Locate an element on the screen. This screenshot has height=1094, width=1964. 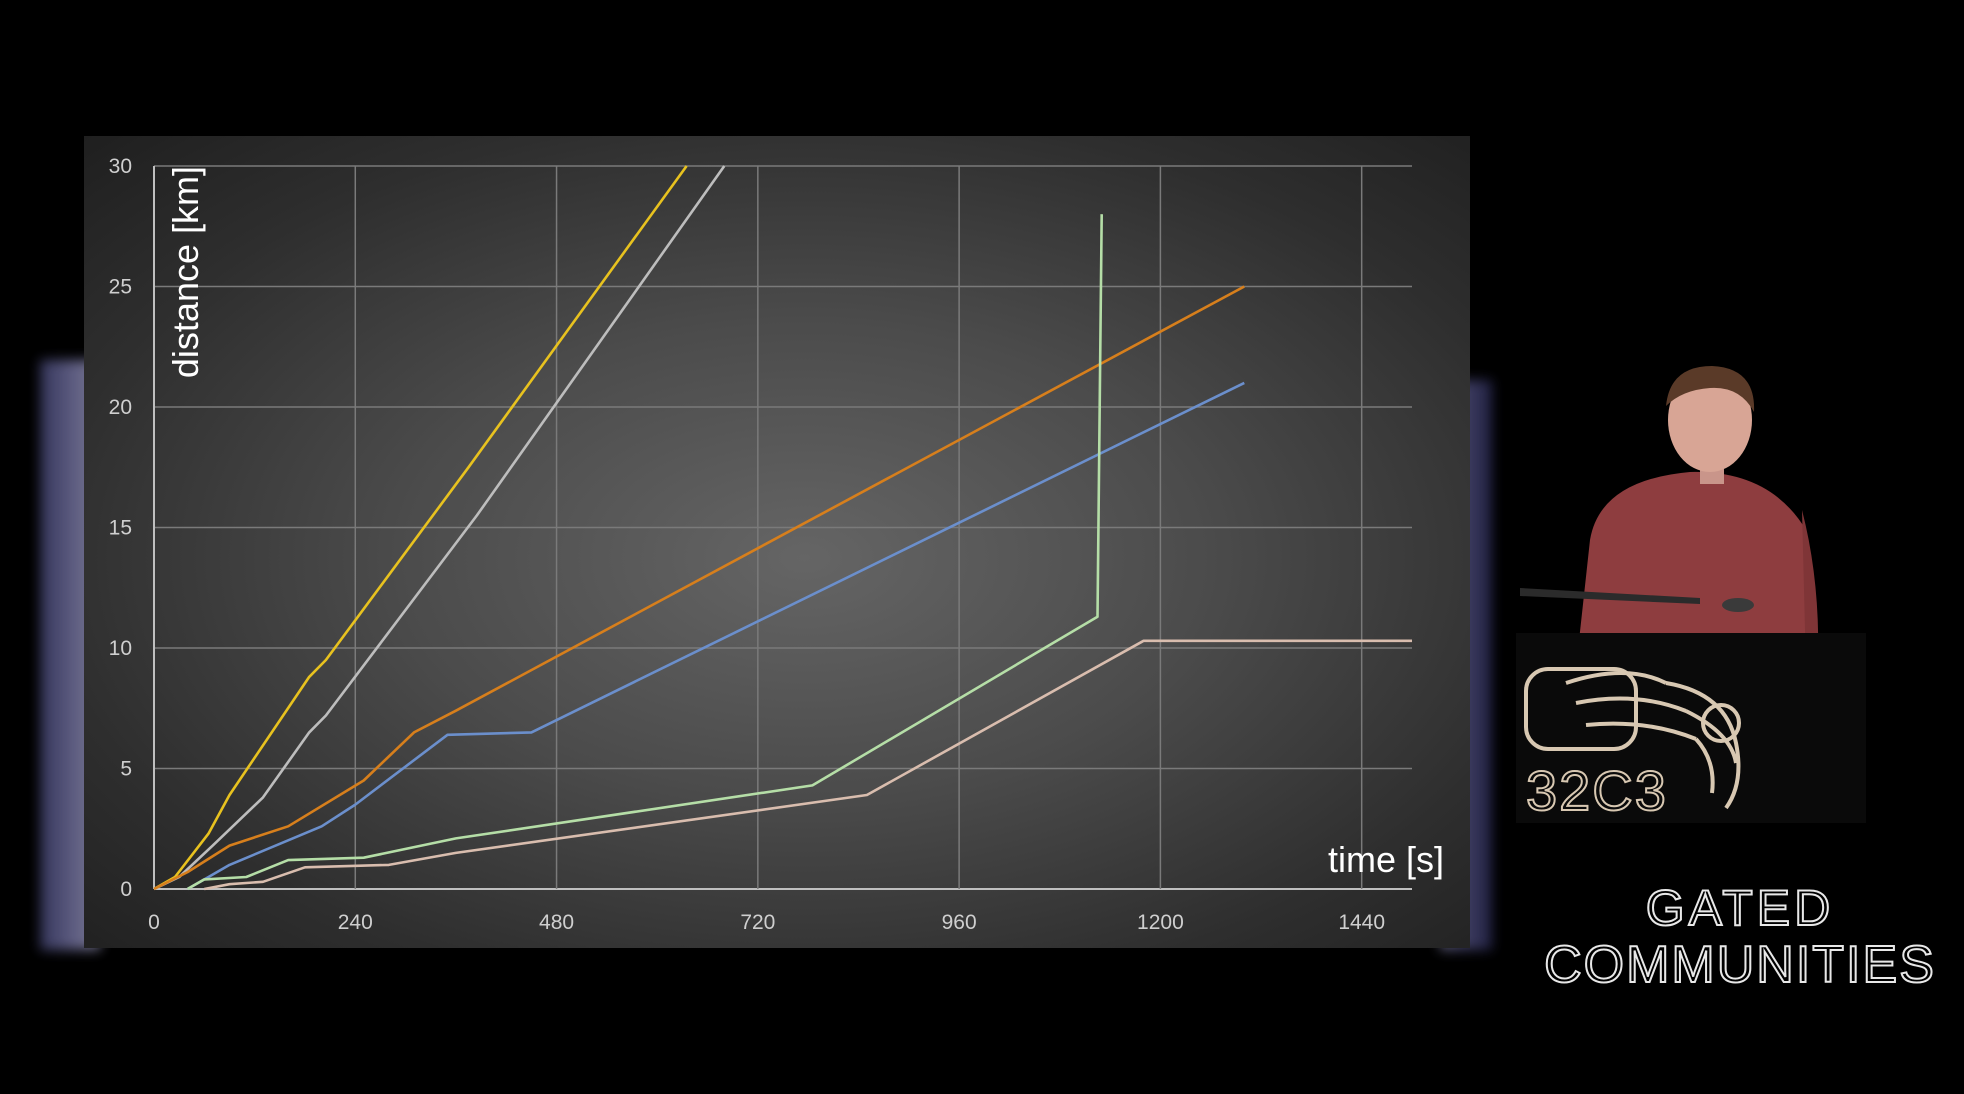
x-tick-label: 0 is located at coordinates (154, 922).